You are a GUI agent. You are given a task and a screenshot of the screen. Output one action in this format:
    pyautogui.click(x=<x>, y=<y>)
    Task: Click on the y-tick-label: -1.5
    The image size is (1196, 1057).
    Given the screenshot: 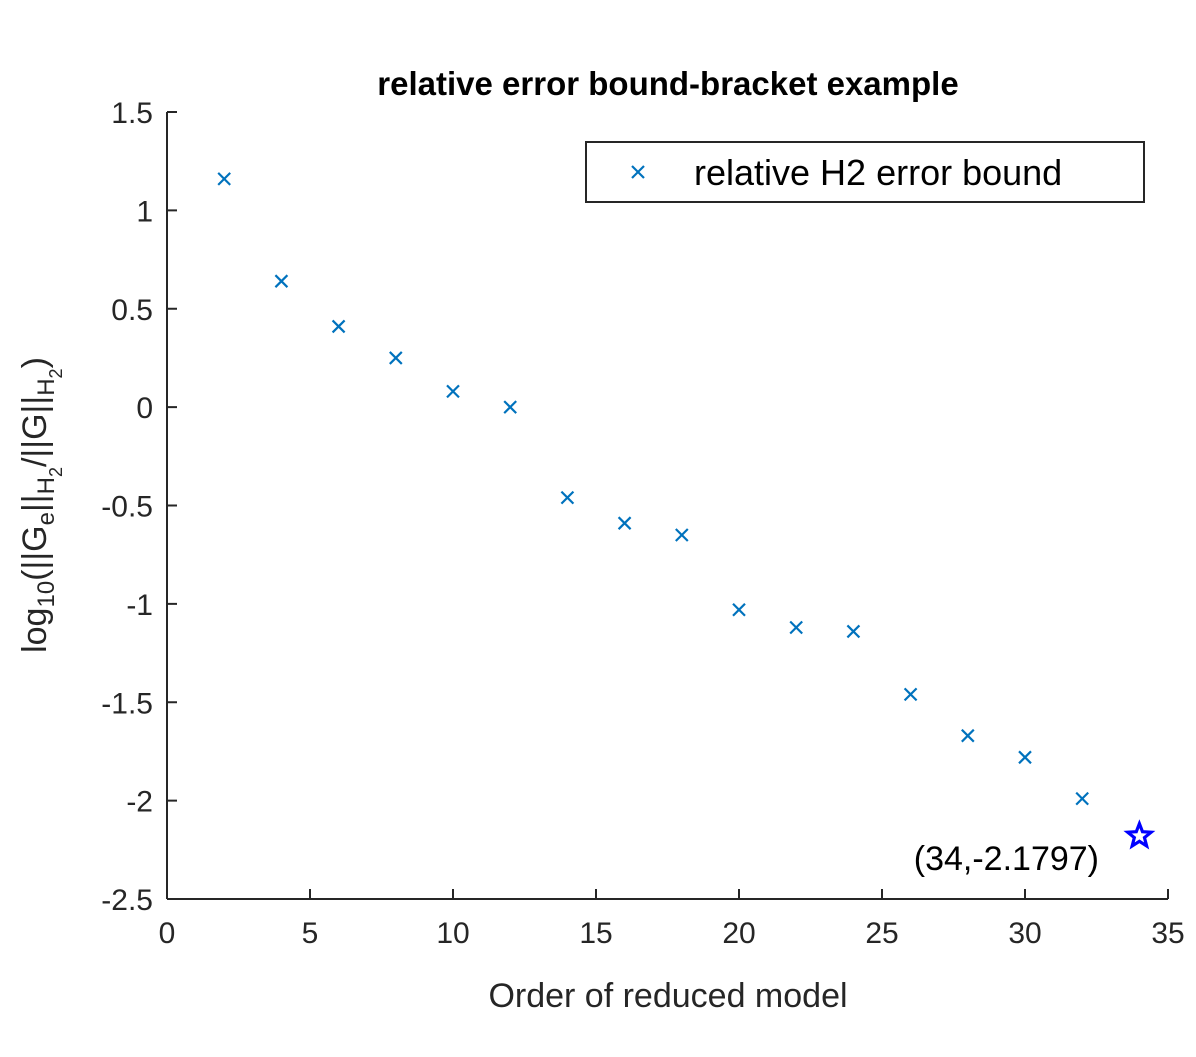 What is the action you would take?
    pyautogui.click(x=127, y=703)
    